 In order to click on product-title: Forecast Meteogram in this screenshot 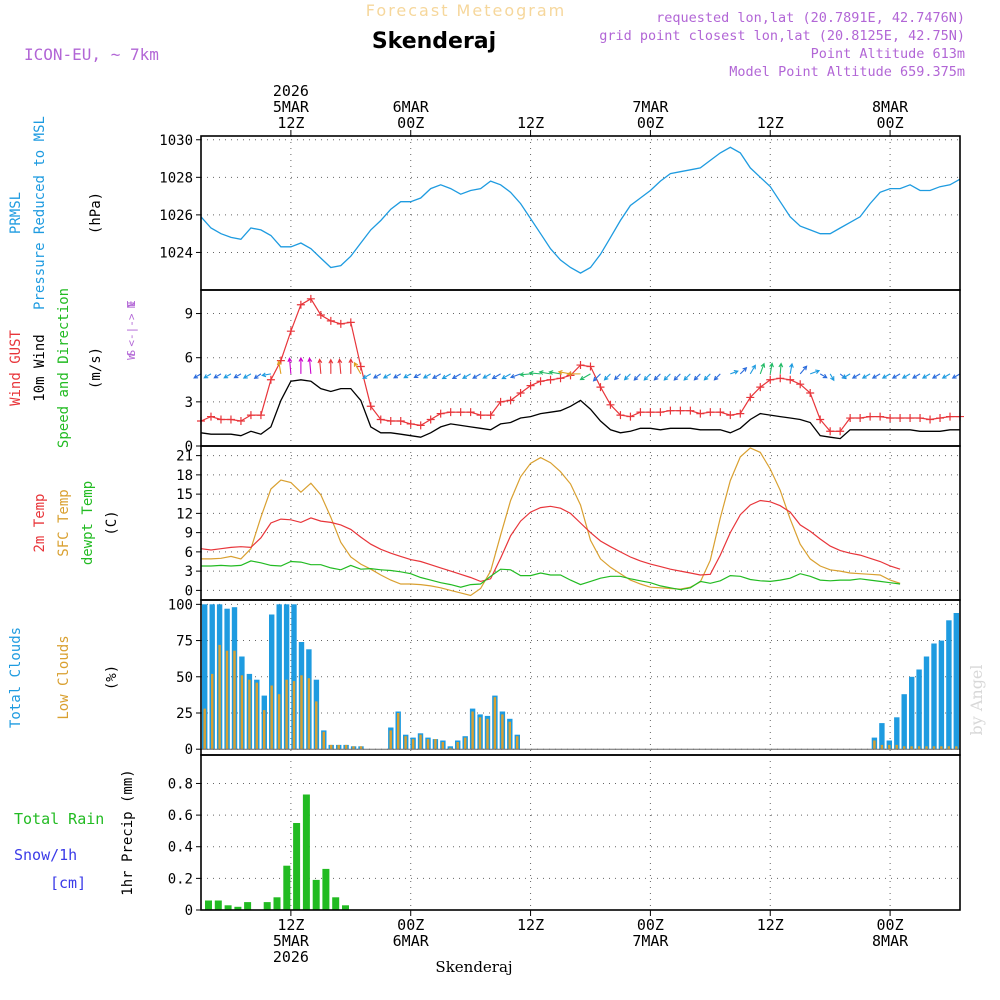, I will do `click(466, 10)`.